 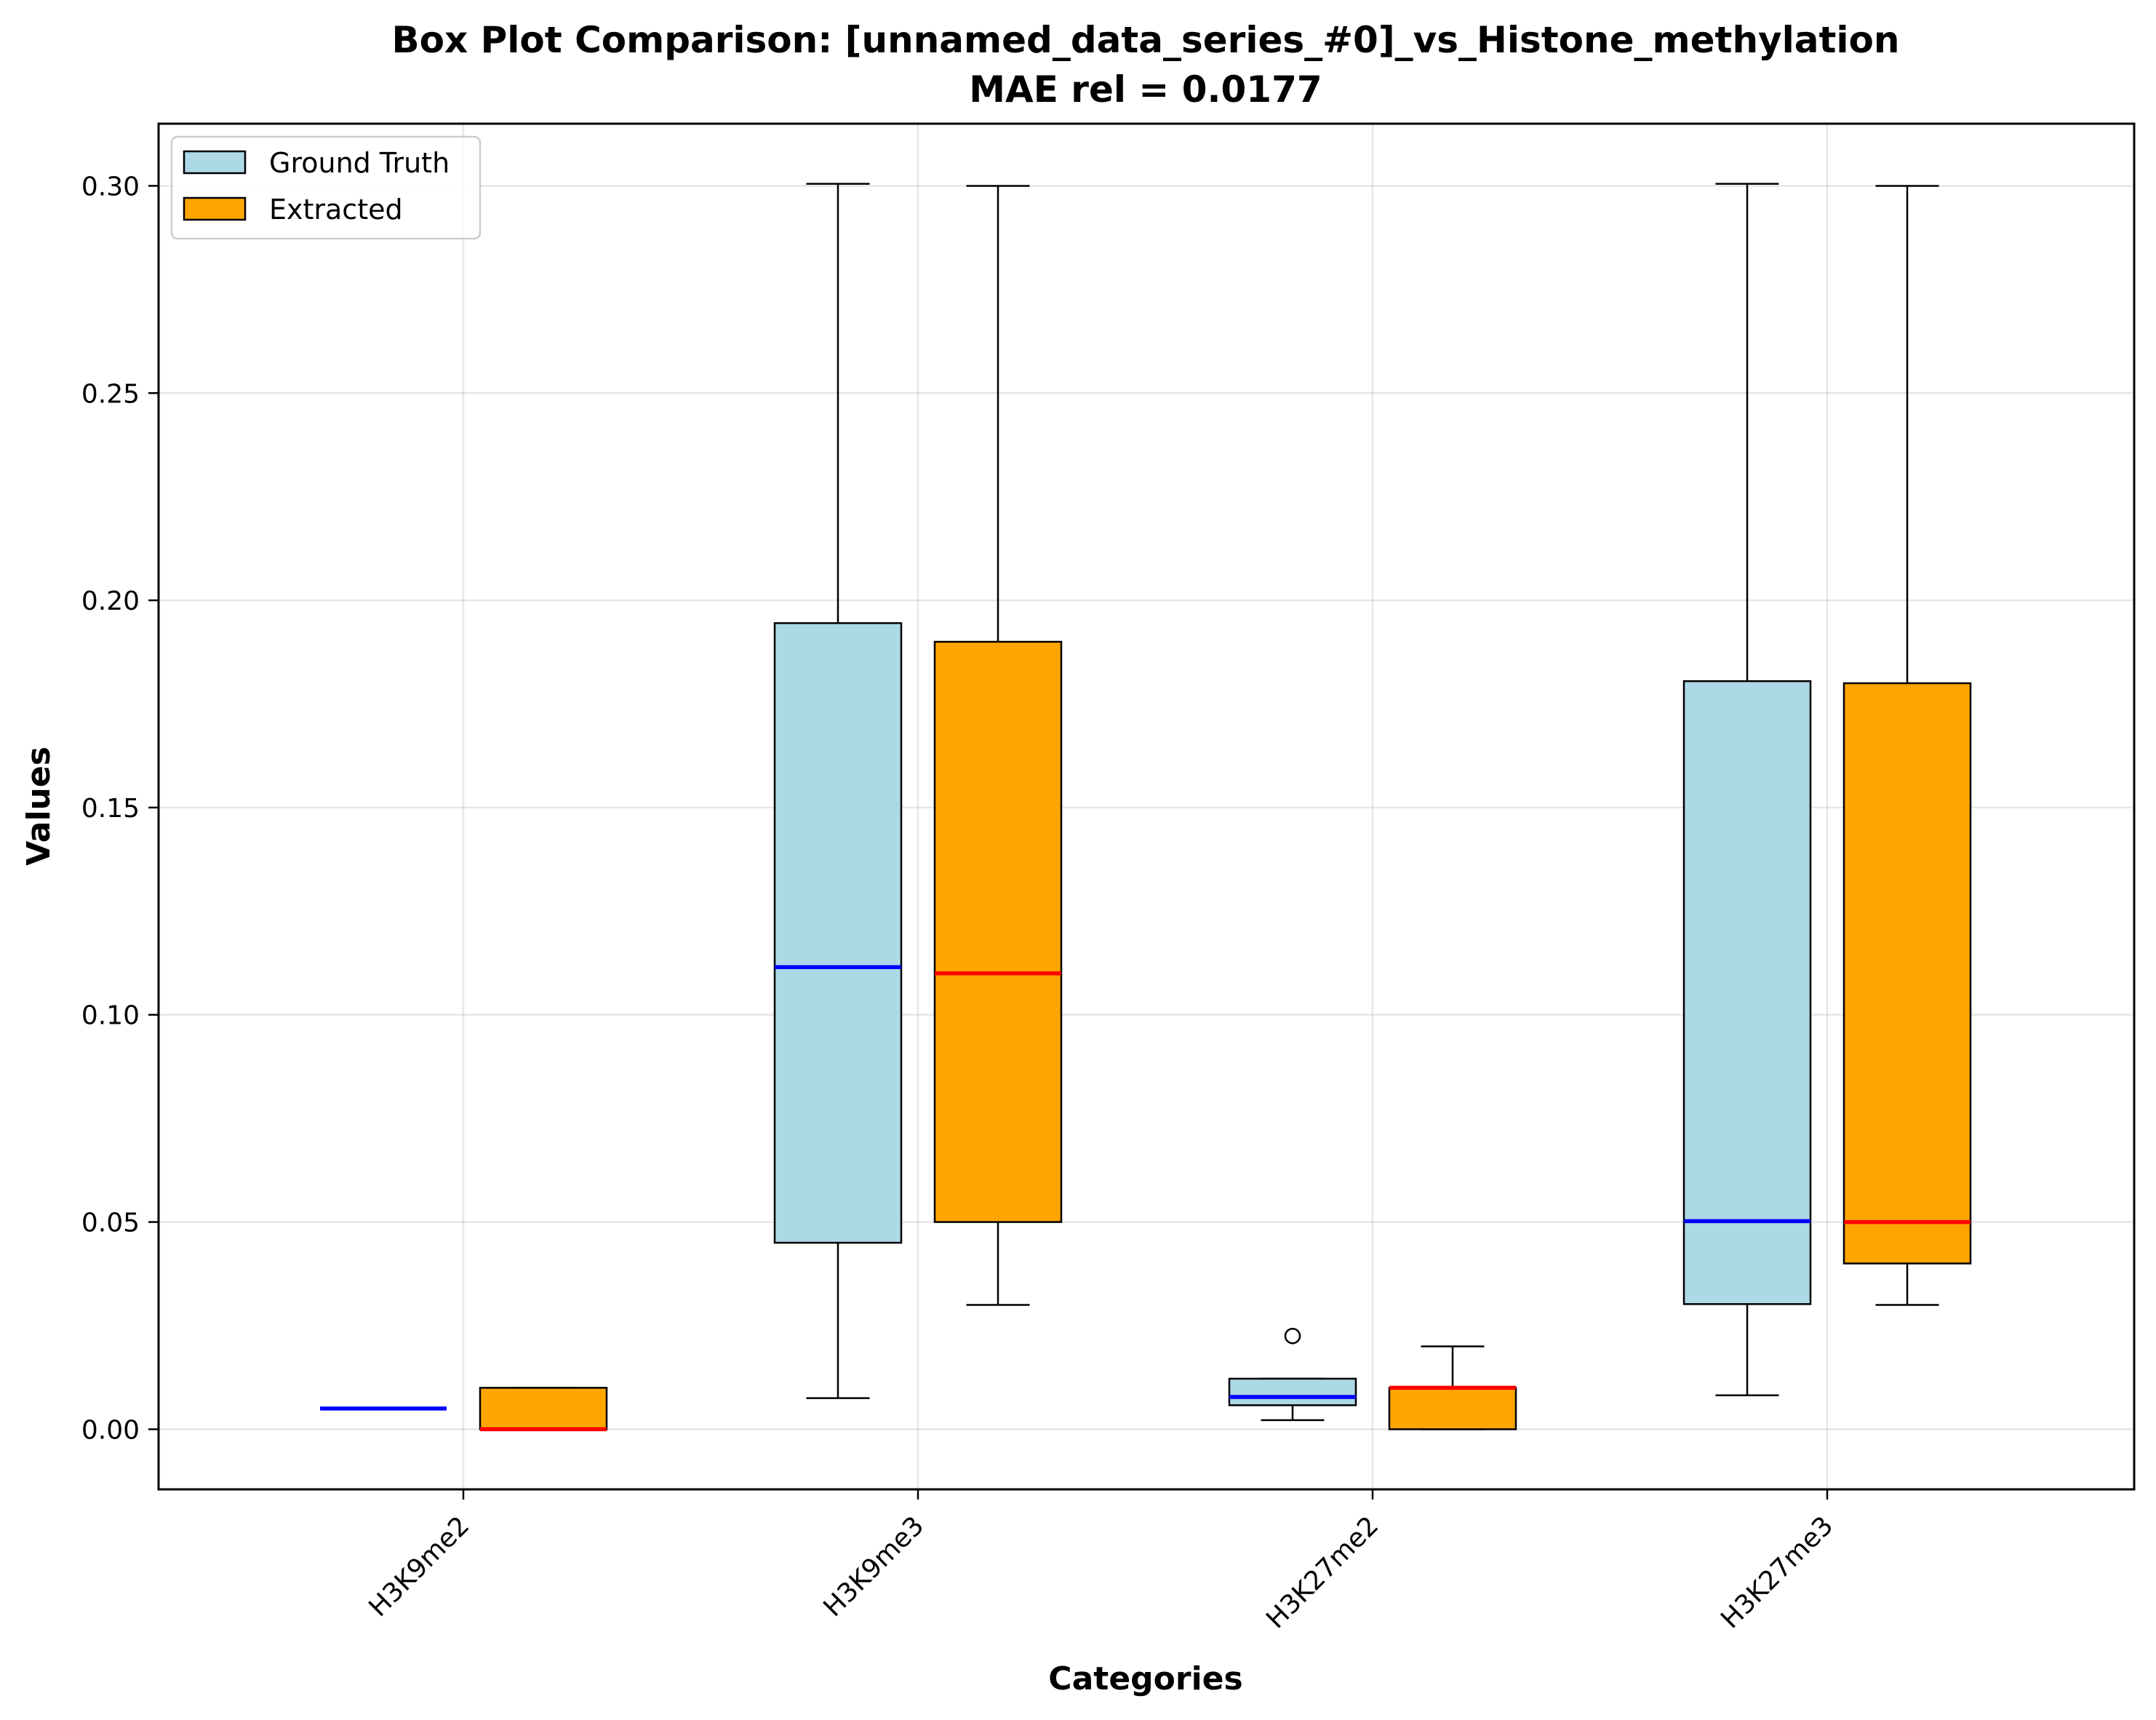 I want to click on chart-subtitle: MAE rel = 0.0177, so click(x=1145, y=90).